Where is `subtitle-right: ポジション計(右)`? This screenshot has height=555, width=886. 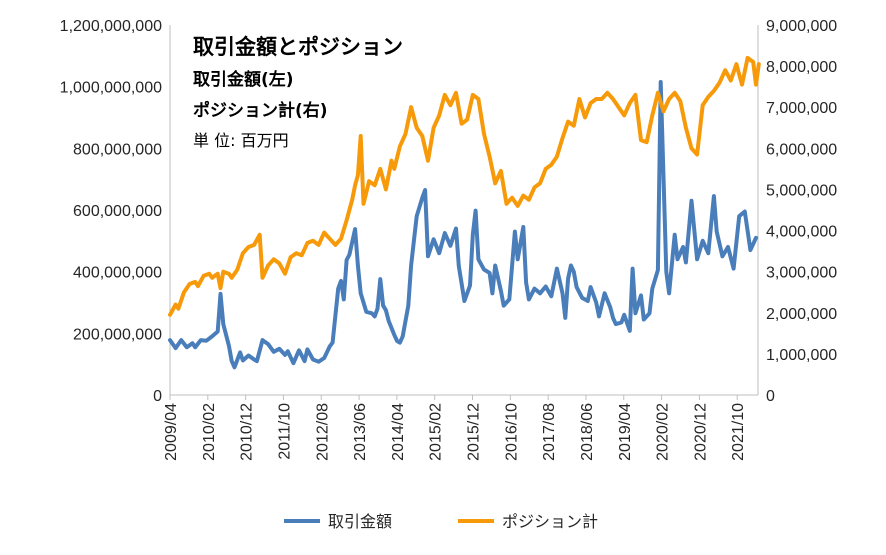 subtitle-right: ポジション計(右) is located at coordinates (260, 110).